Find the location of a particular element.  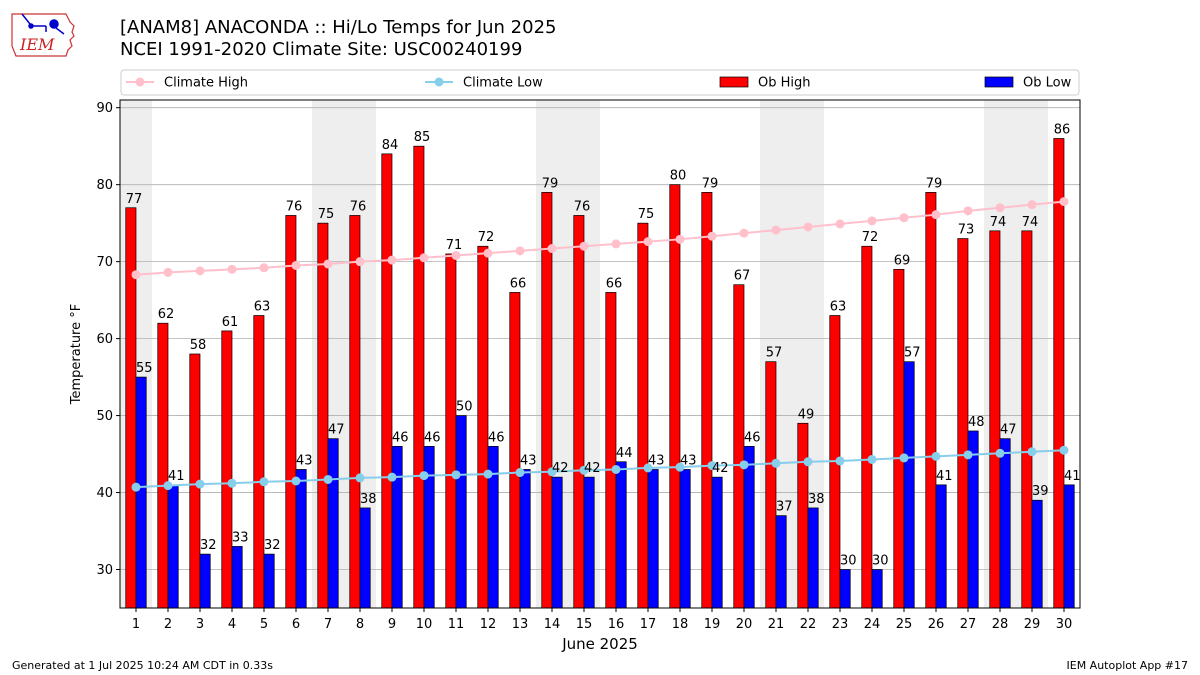

ob-low-label-day-25: 57 is located at coordinates (912, 353).